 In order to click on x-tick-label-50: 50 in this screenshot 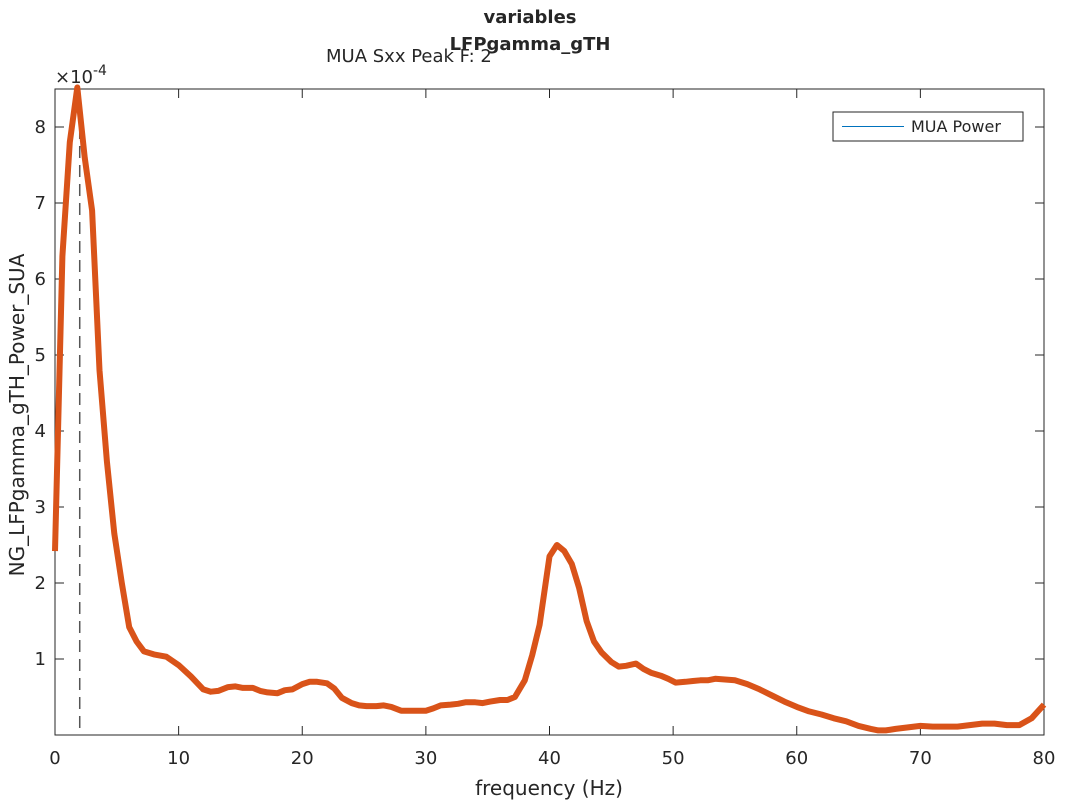, I will do `click(673, 758)`.